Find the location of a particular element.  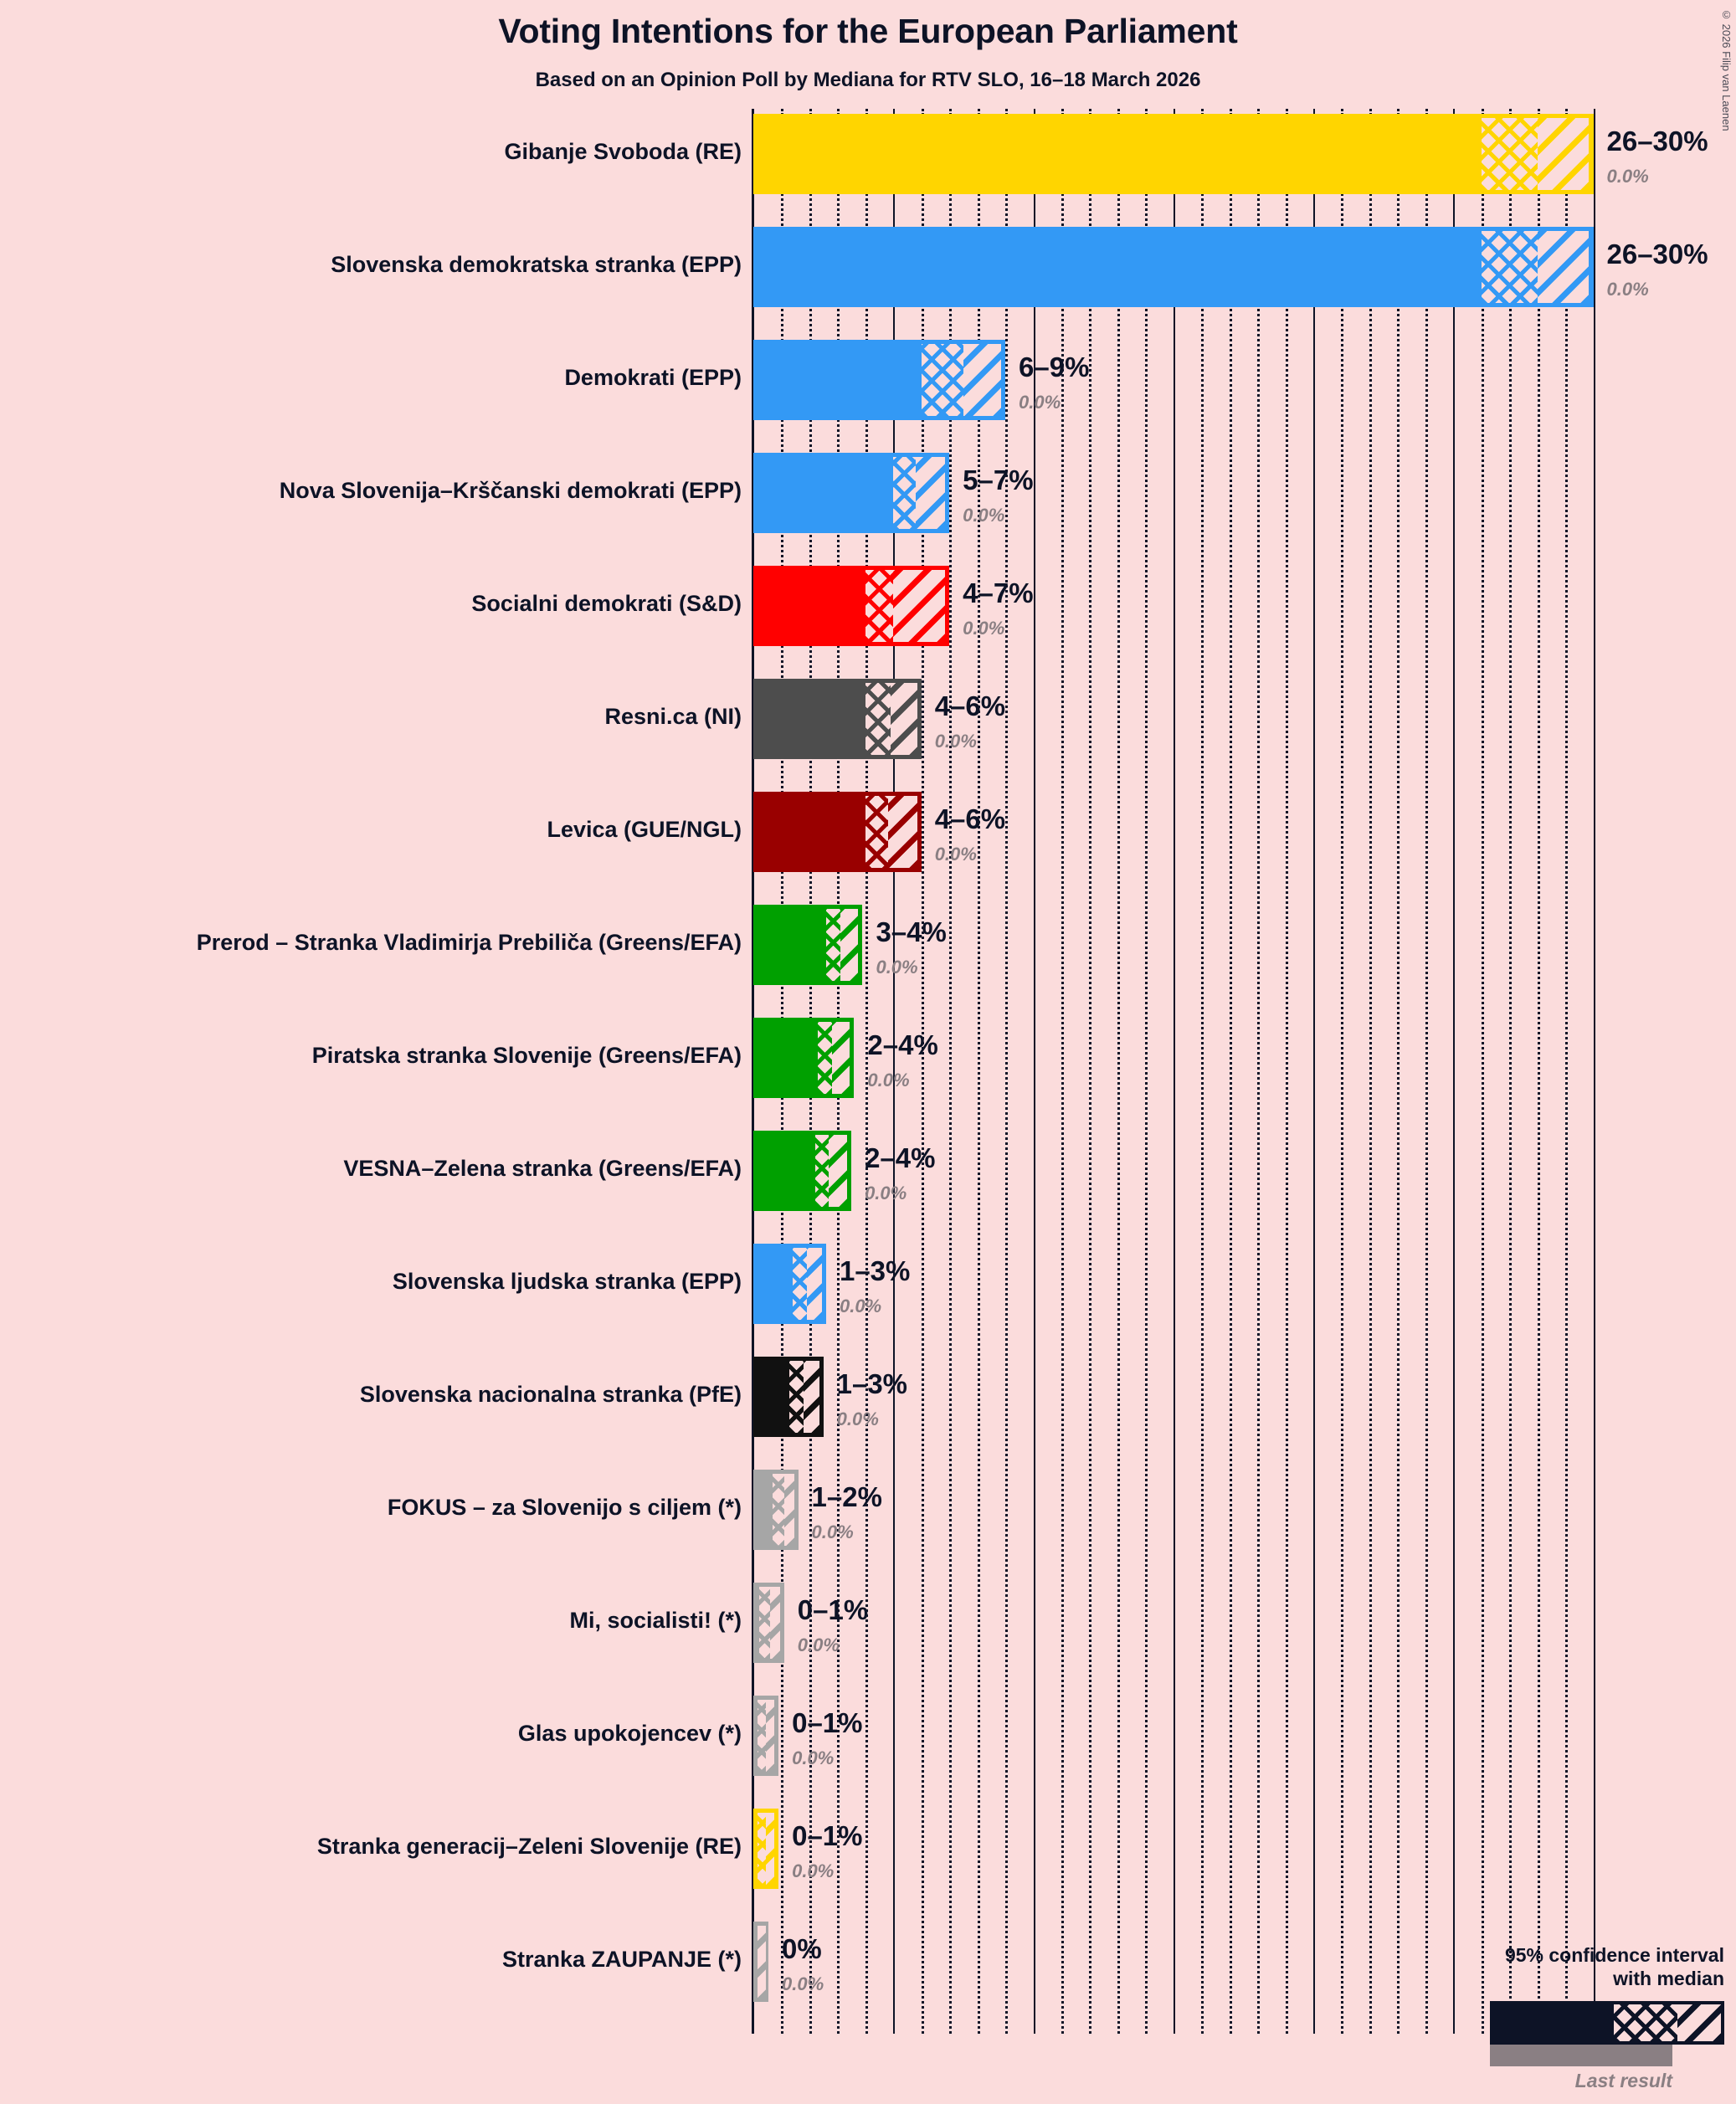

party-label: VESNA–Zelena stranka (Greens/EFA) is located at coordinates (542, 1168).